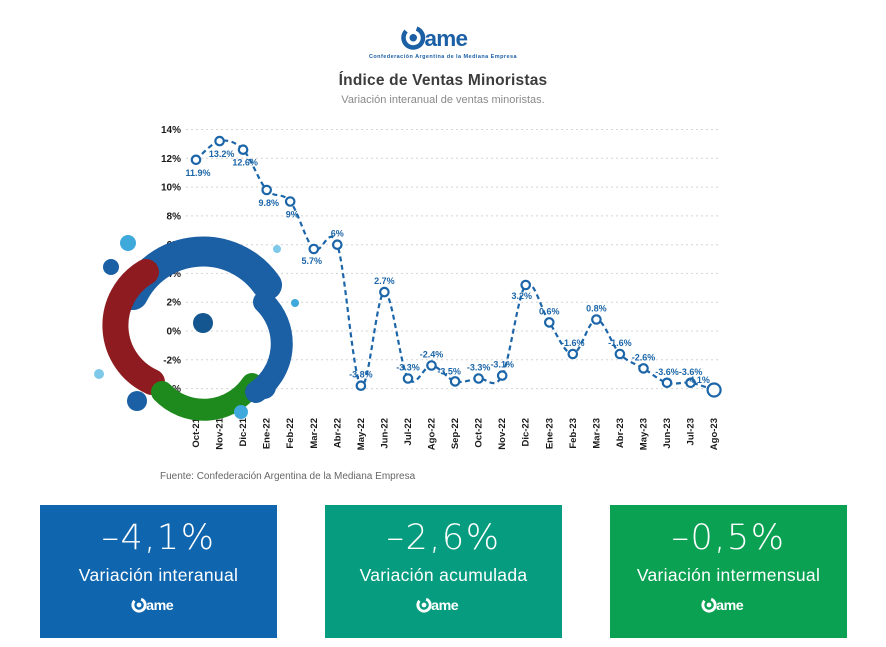 The image size is (886, 647). What do you see at coordinates (174, 216) in the screenshot?
I see `y-tick-label: 8%` at bounding box center [174, 216].